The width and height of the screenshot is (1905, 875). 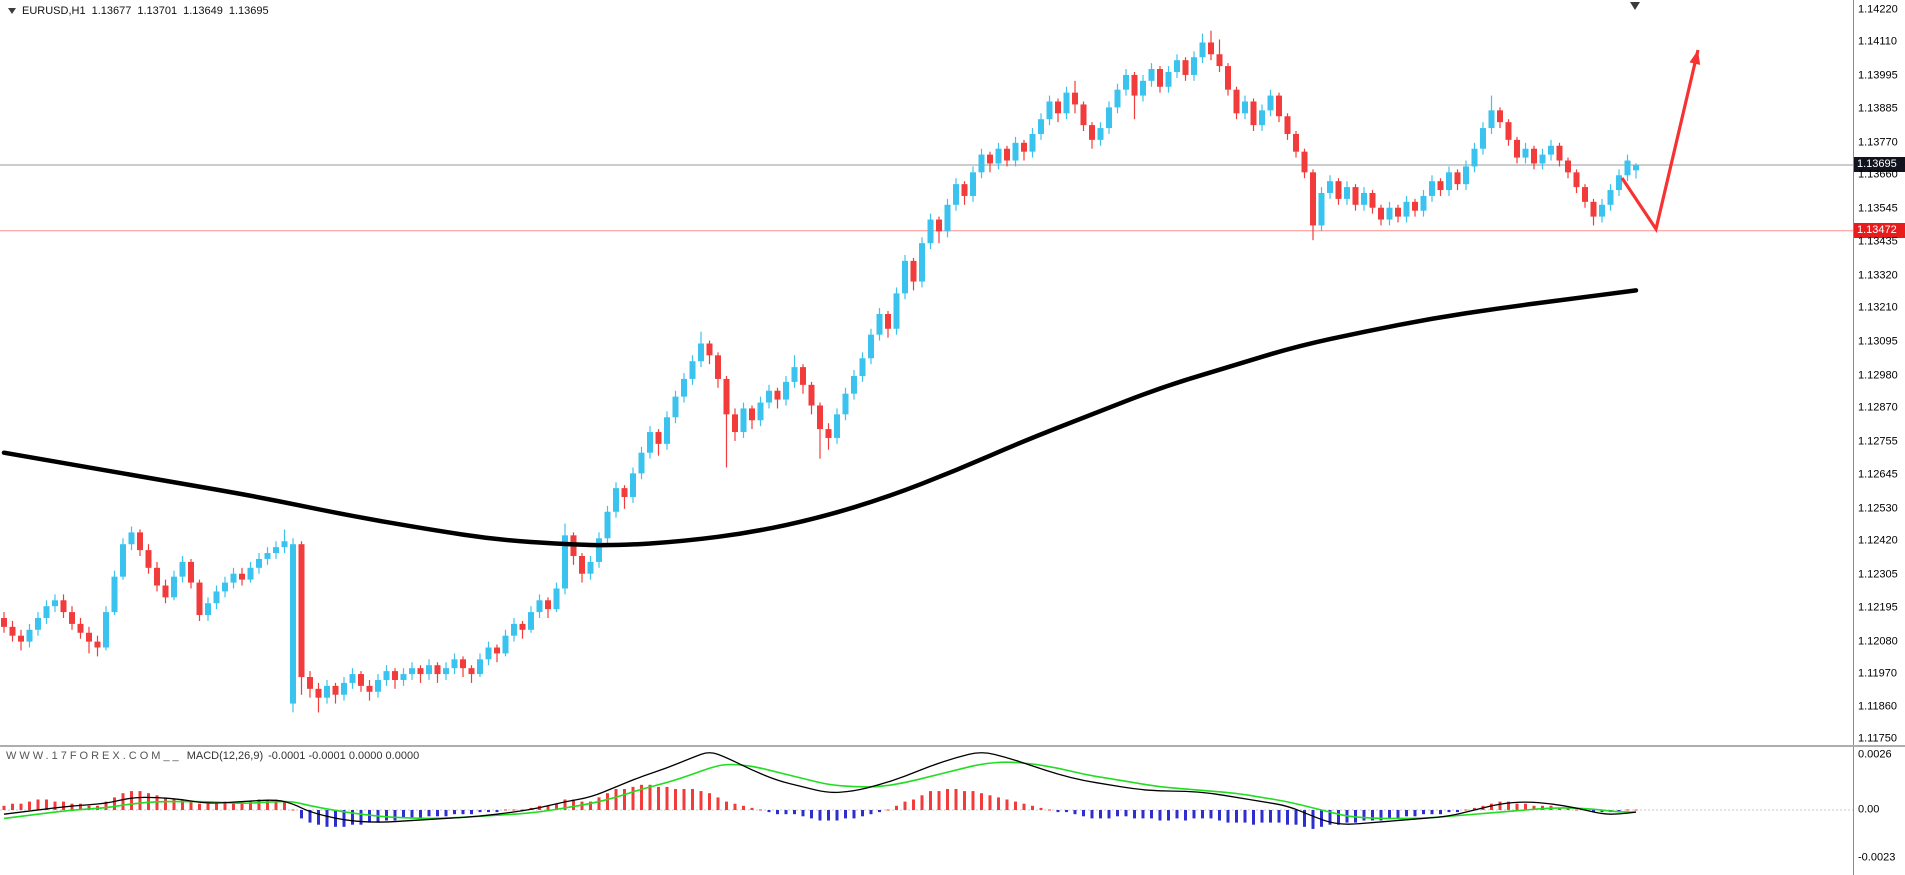 I want to click on macd-axis-label: -0.0023, so click(x=1877, y=857).